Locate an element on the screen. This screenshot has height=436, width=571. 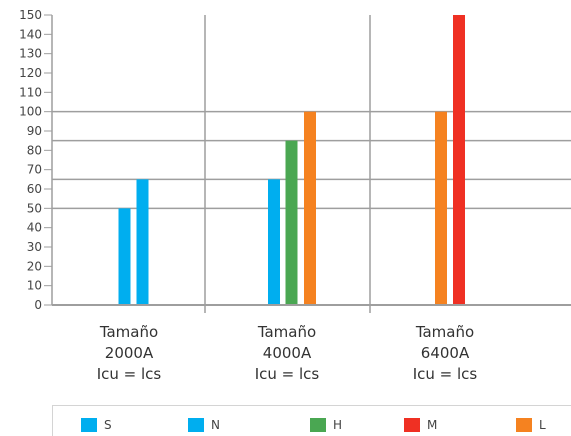
y-tick-label: 80 is located at coordinates (34, 150).